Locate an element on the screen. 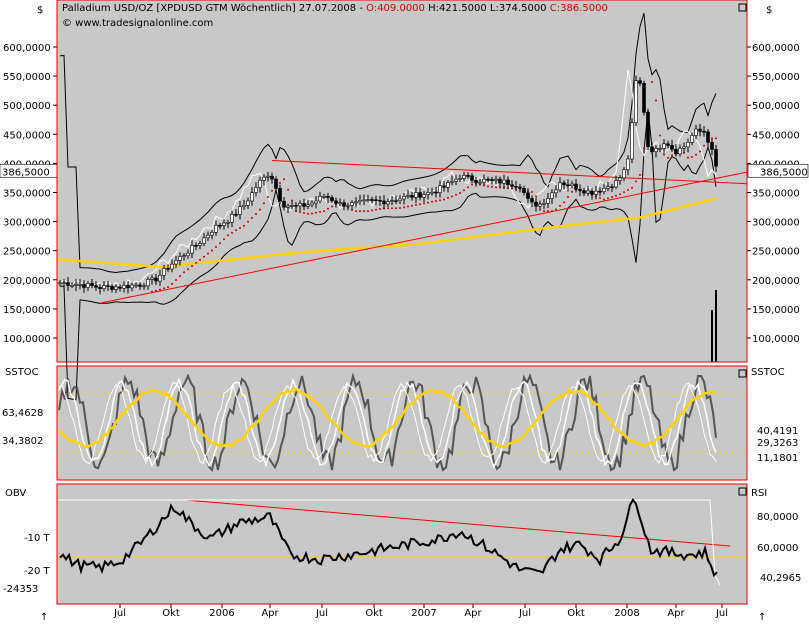  rsi-right-label: 80,0000 is located at coordinates (777, 517).